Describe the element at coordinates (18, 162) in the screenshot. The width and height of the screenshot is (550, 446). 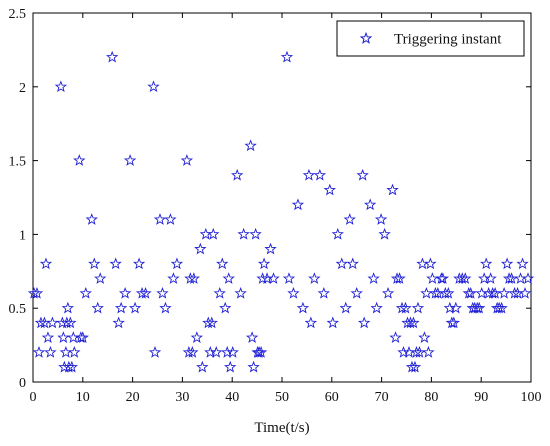
I see `y-tick-label: 1.5` at that location.